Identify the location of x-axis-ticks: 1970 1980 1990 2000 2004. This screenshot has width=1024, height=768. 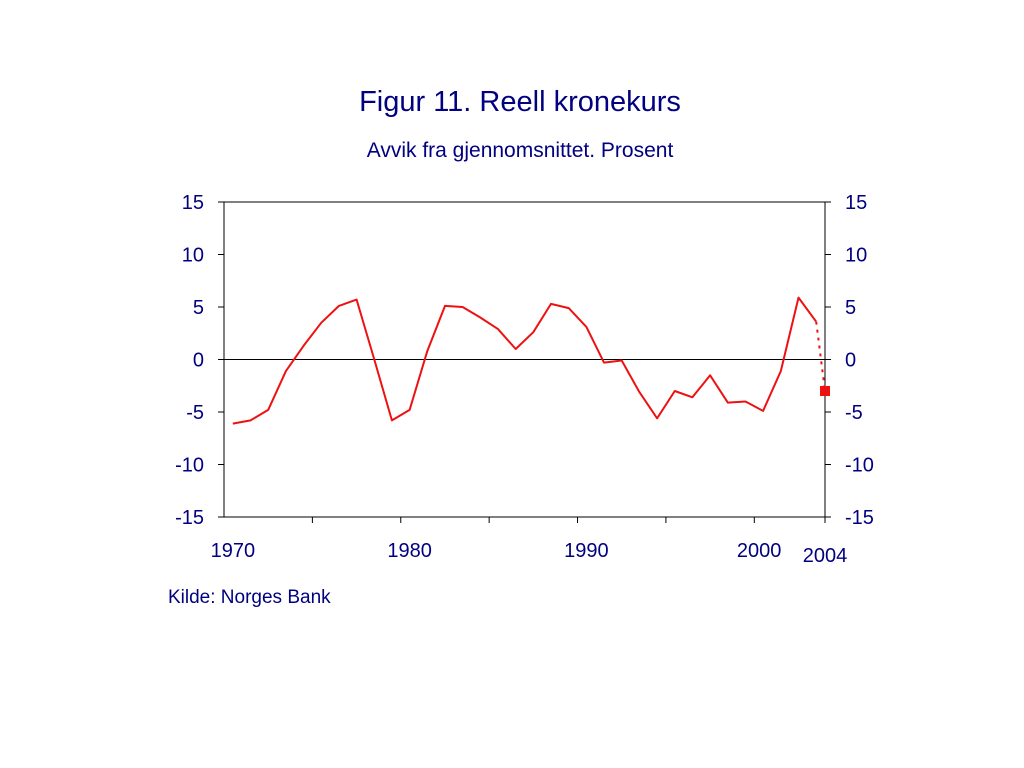
(529, 542).